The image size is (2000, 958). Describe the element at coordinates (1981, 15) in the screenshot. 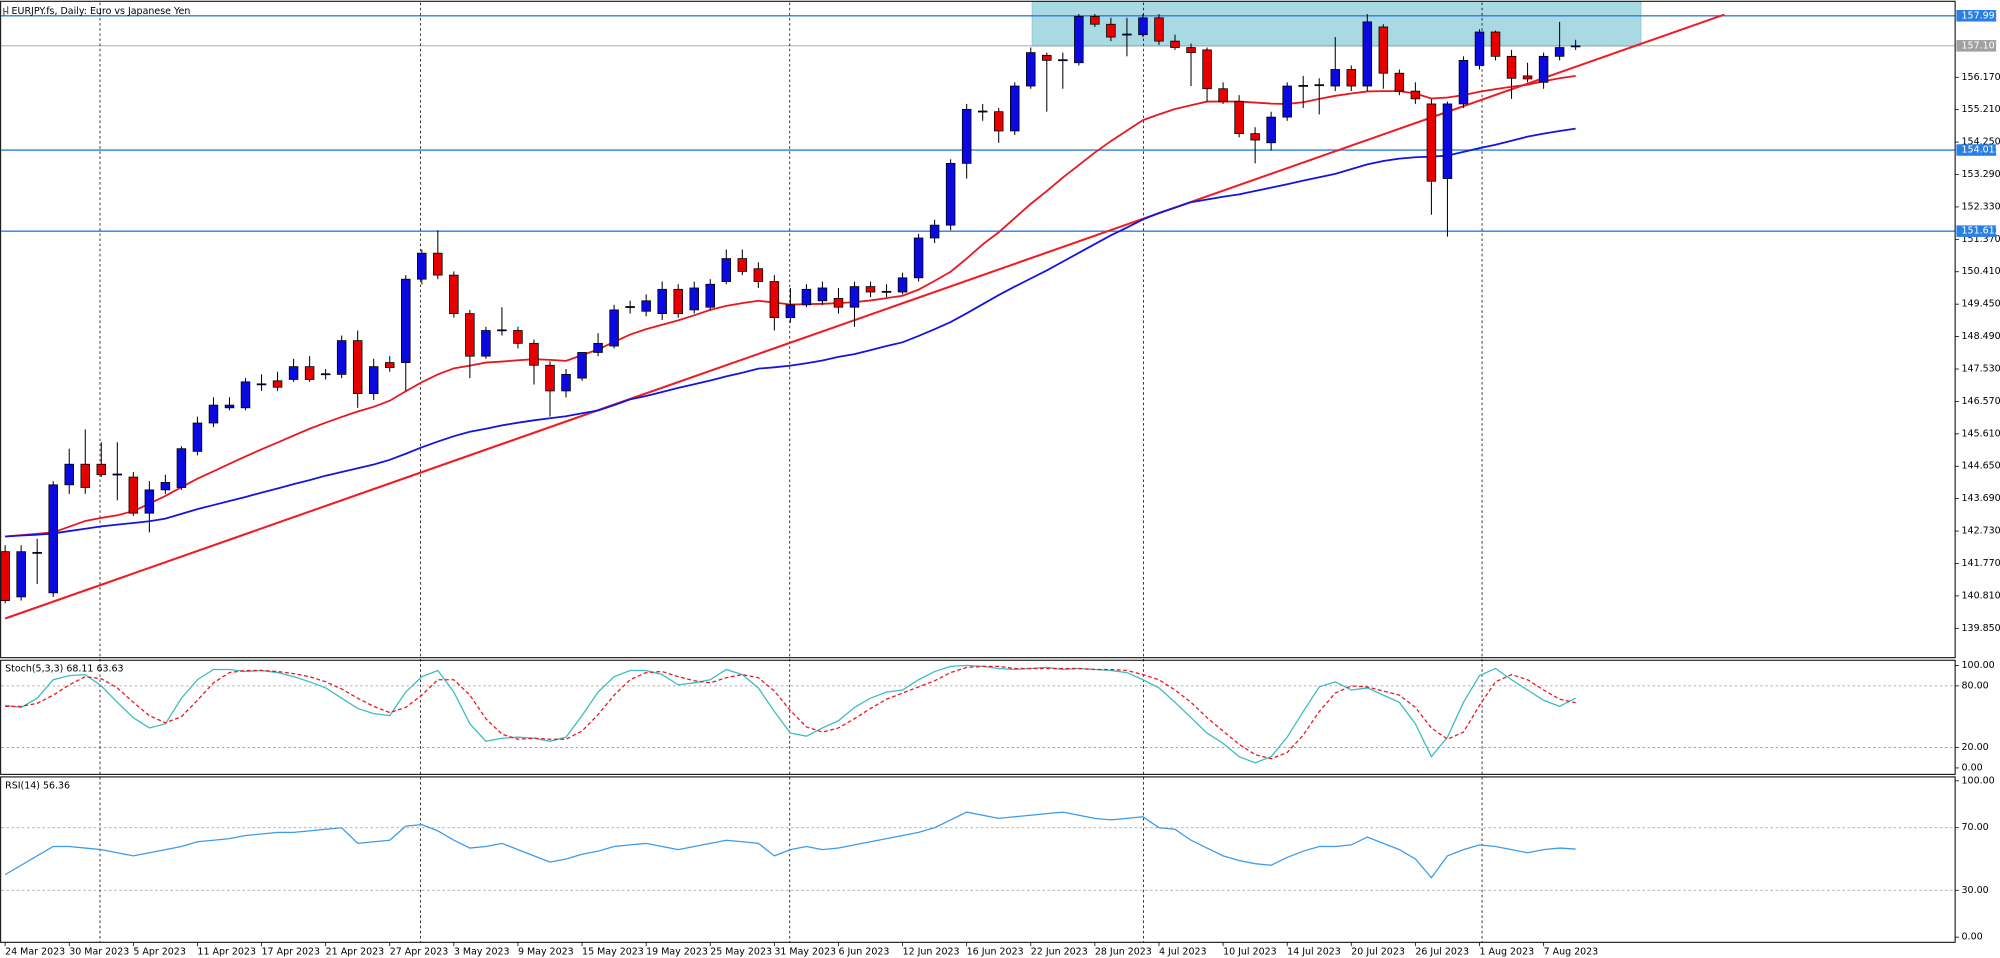

I see `level-label: 157.991` at that location.